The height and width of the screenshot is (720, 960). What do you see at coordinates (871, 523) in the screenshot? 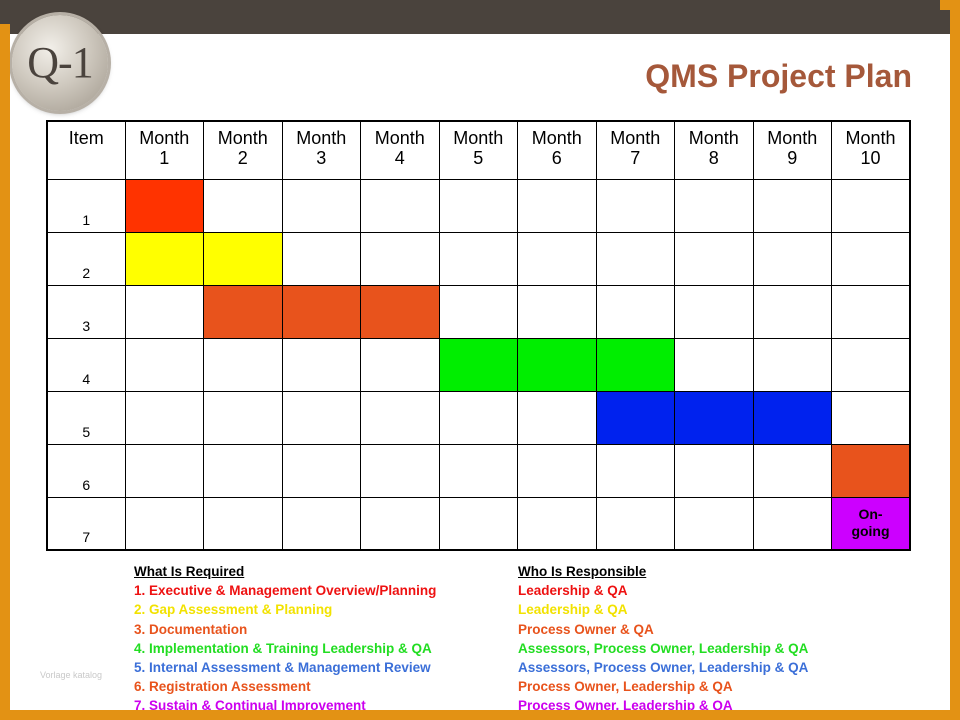
I see `gantt-bar-cell: On- going` at bounding box center [871, 523].